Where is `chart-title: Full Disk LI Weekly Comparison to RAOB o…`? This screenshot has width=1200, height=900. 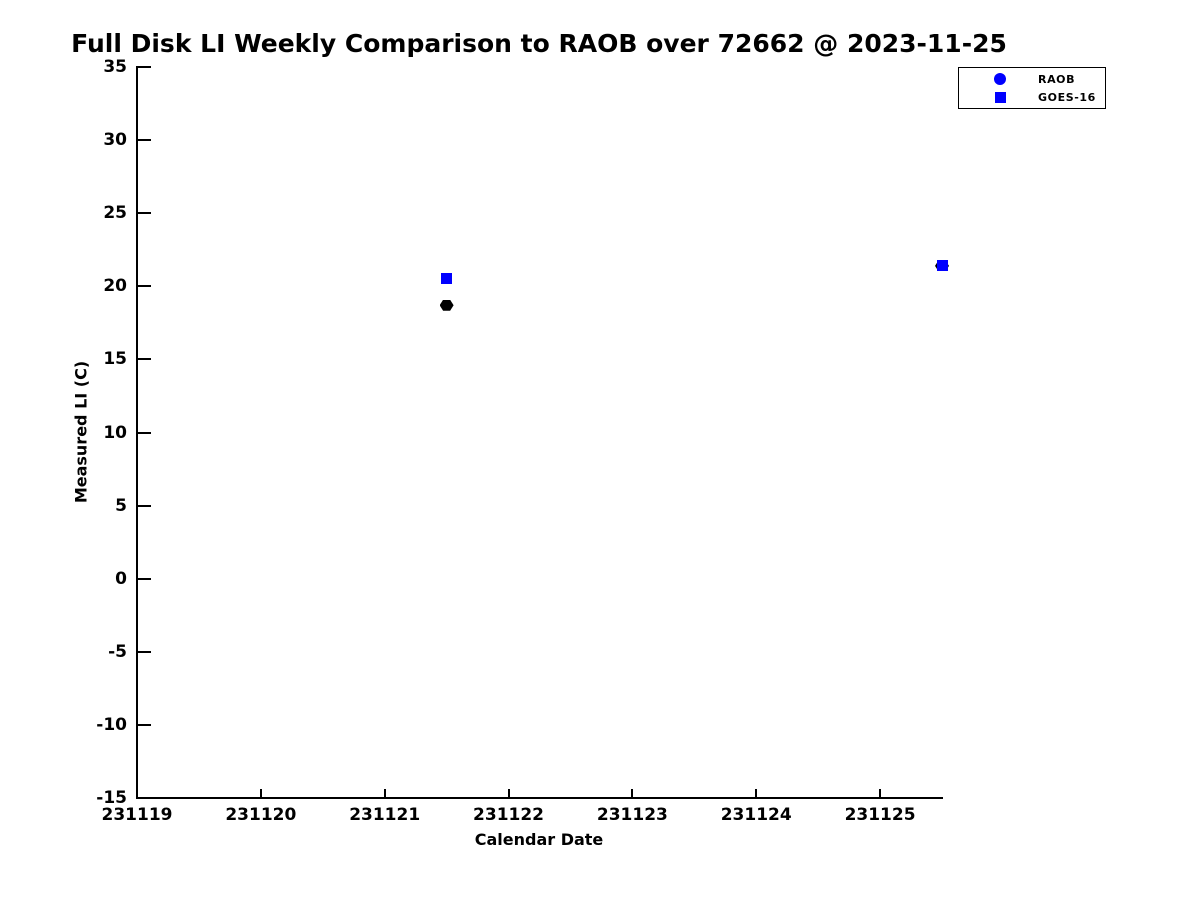
chart-title: Full Disk LI Weekly Comparison to RAOB o… is located at coordinates (539, 43).